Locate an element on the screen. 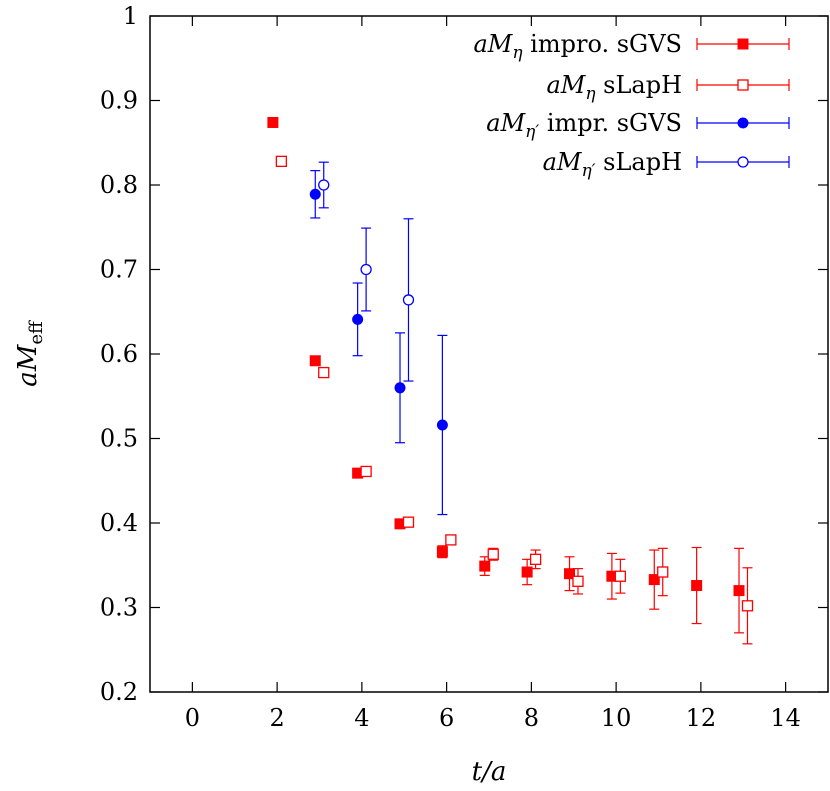 This screenshot has height=791, width=830. legend-entry-2: aMη sLapH is located at coordinates (668, 87).